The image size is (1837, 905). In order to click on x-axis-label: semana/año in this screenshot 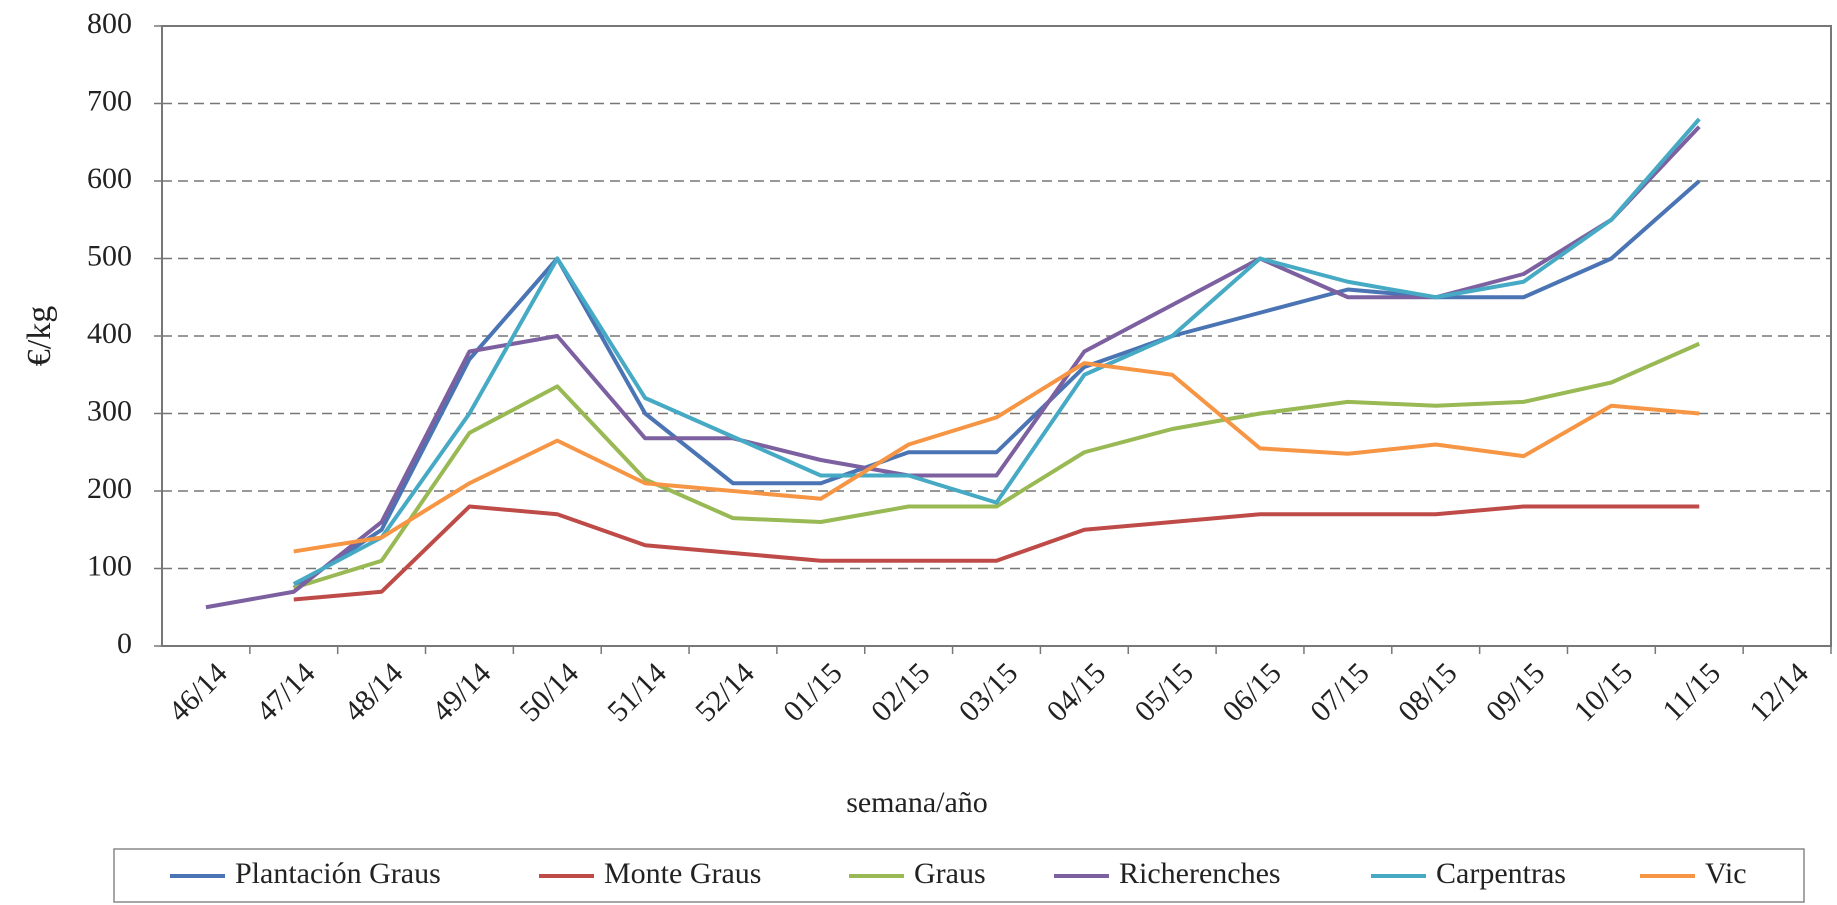, I will do `click(917, 802)`.